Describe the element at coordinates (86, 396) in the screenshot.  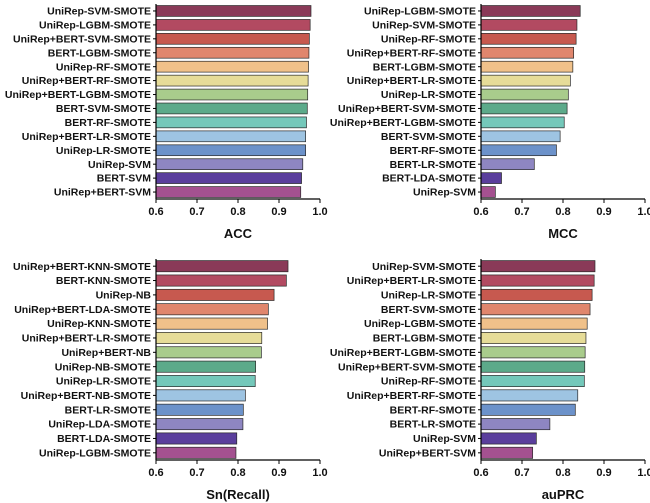
I see `category-label: UniRep+BERT-NB-SMOTE` at that location.